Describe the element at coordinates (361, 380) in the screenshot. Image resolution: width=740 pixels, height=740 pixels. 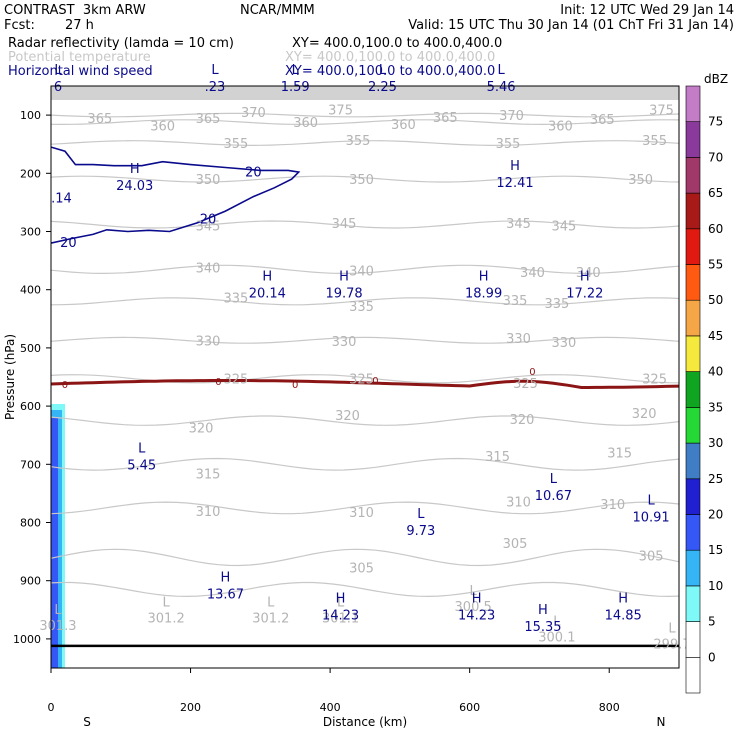
I see `theta-label: 325` at that location.